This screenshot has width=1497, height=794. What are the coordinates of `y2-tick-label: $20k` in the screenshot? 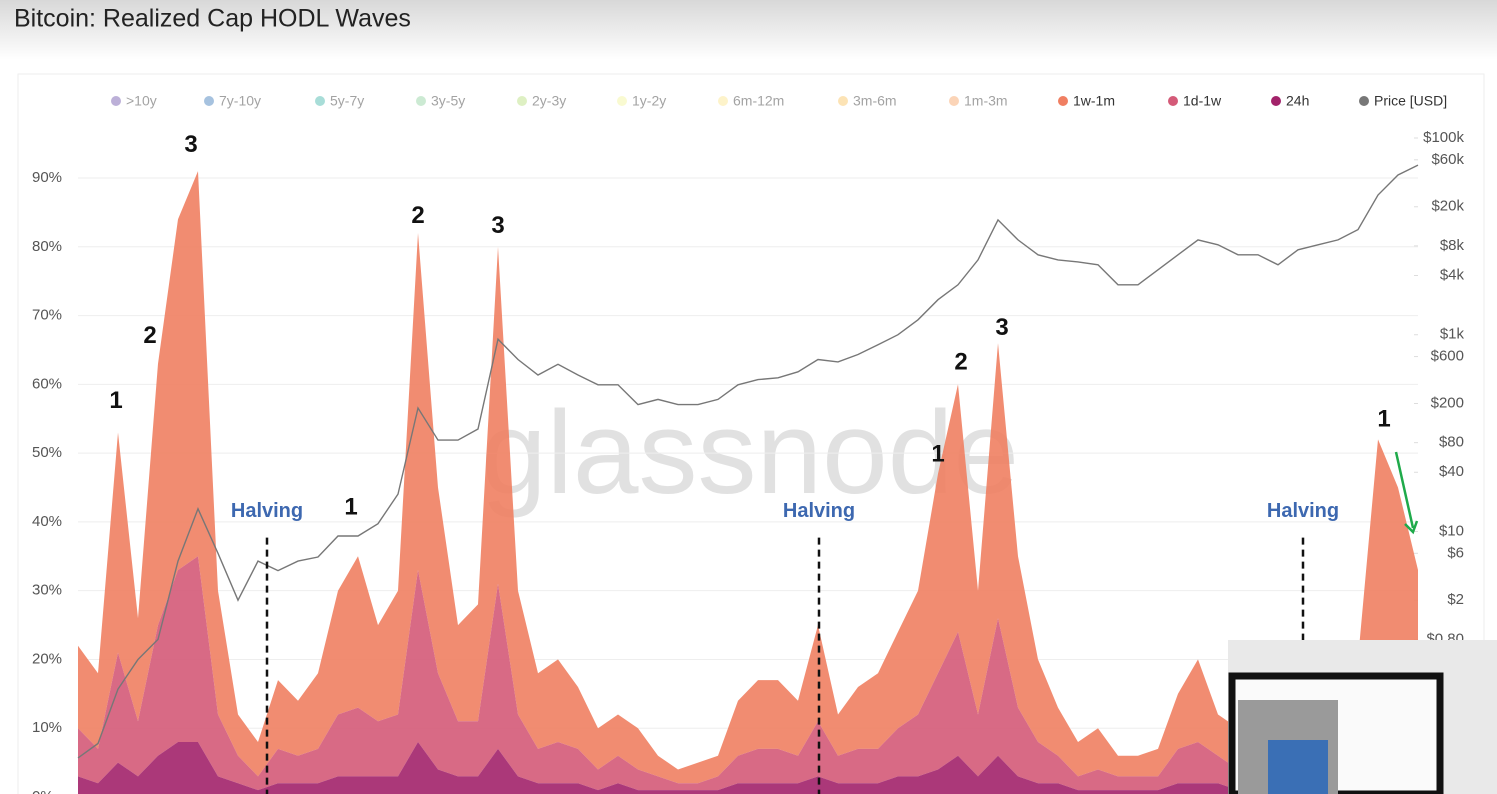 It's located at (1447, 206).